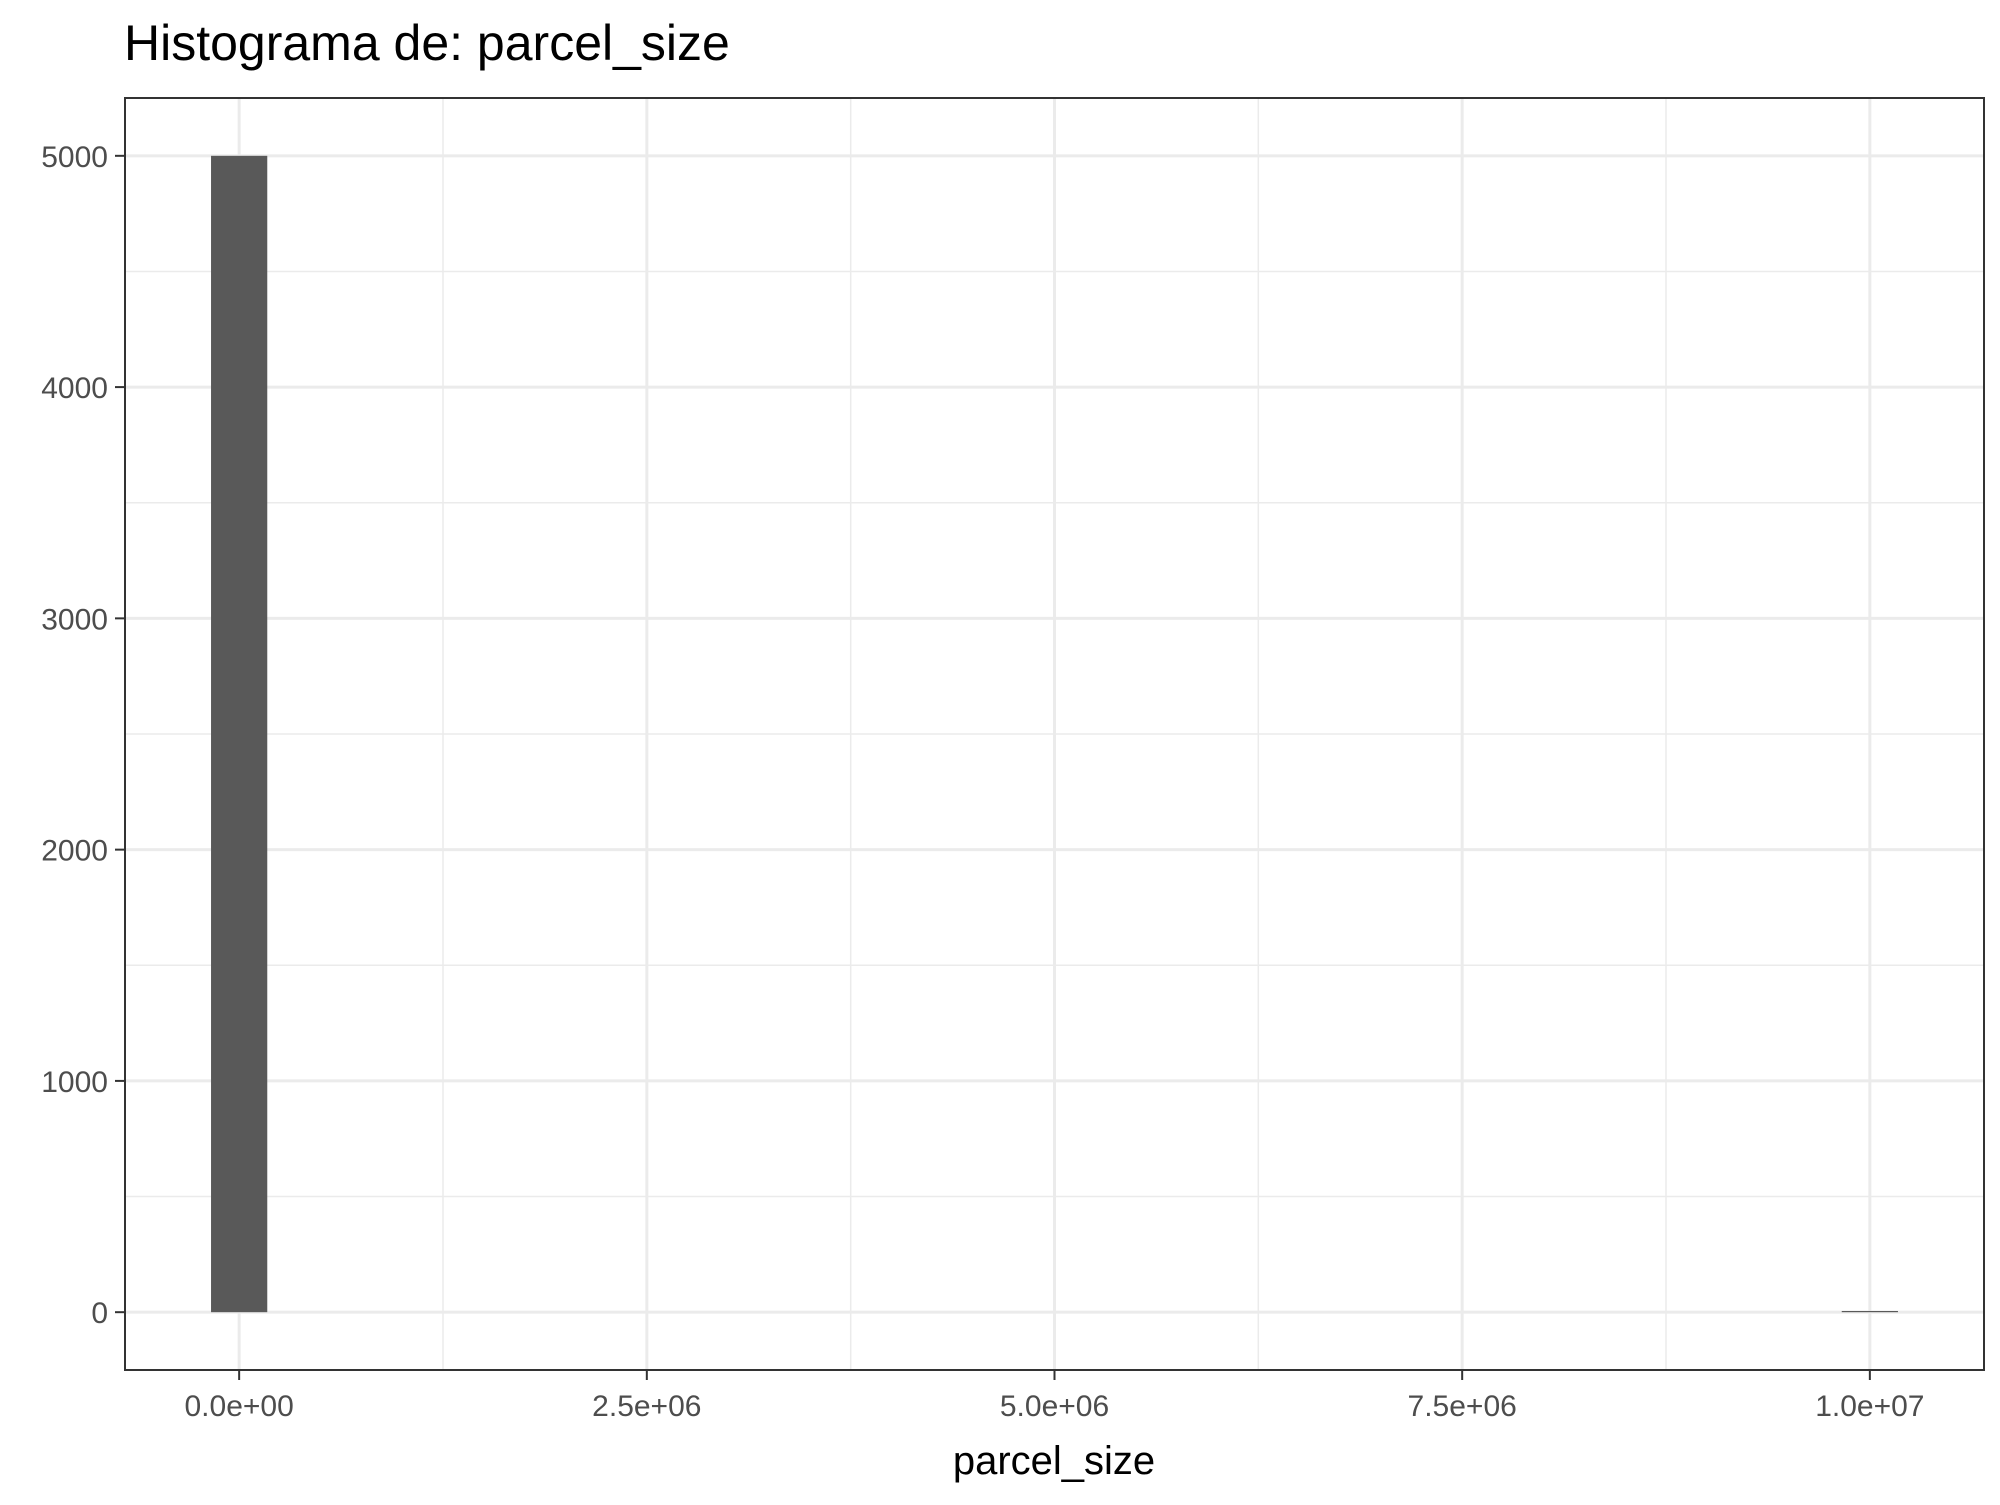 Image resolution: width=2000 pixels, height=1505 pixels. Describe the element at coordinates (74, 157) in the screenshot. I see `y-tick-label: 5000` at that location.